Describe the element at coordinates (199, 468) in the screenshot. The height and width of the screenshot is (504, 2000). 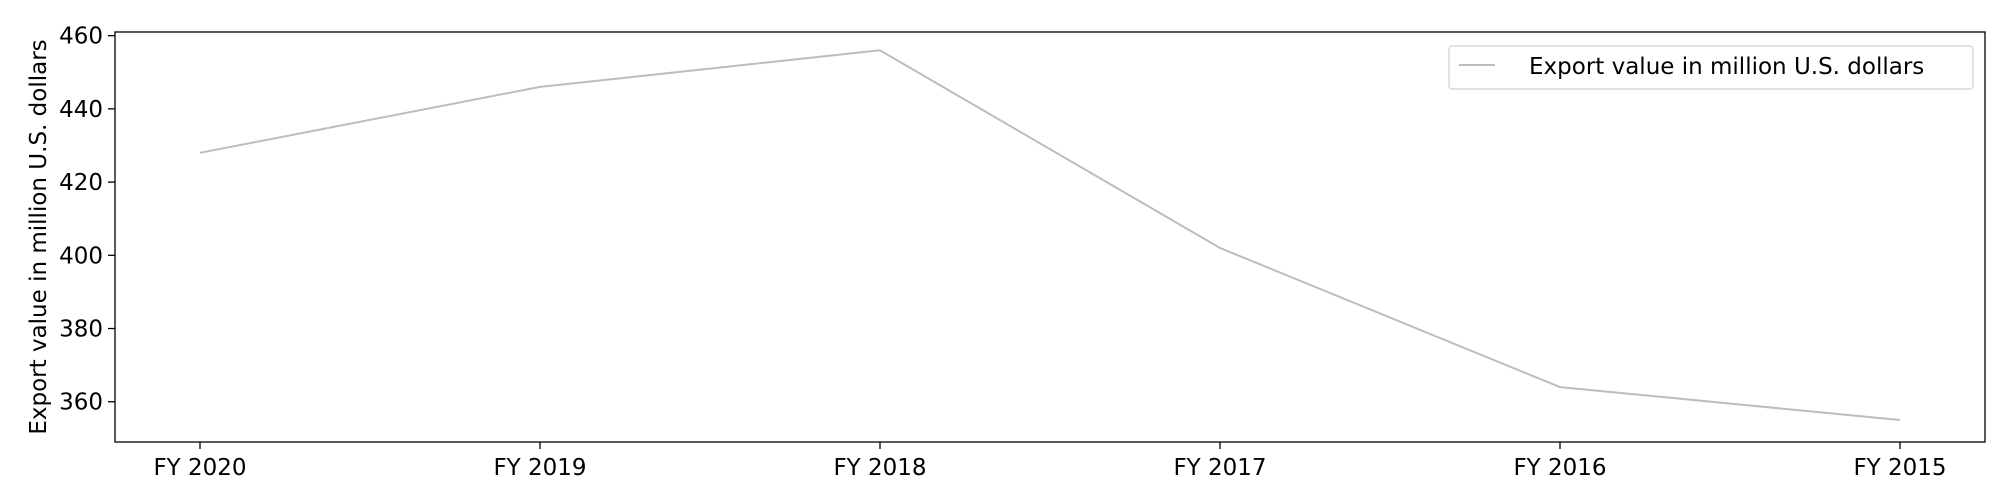
I see `x-tick-label: FY 2020` at that location.